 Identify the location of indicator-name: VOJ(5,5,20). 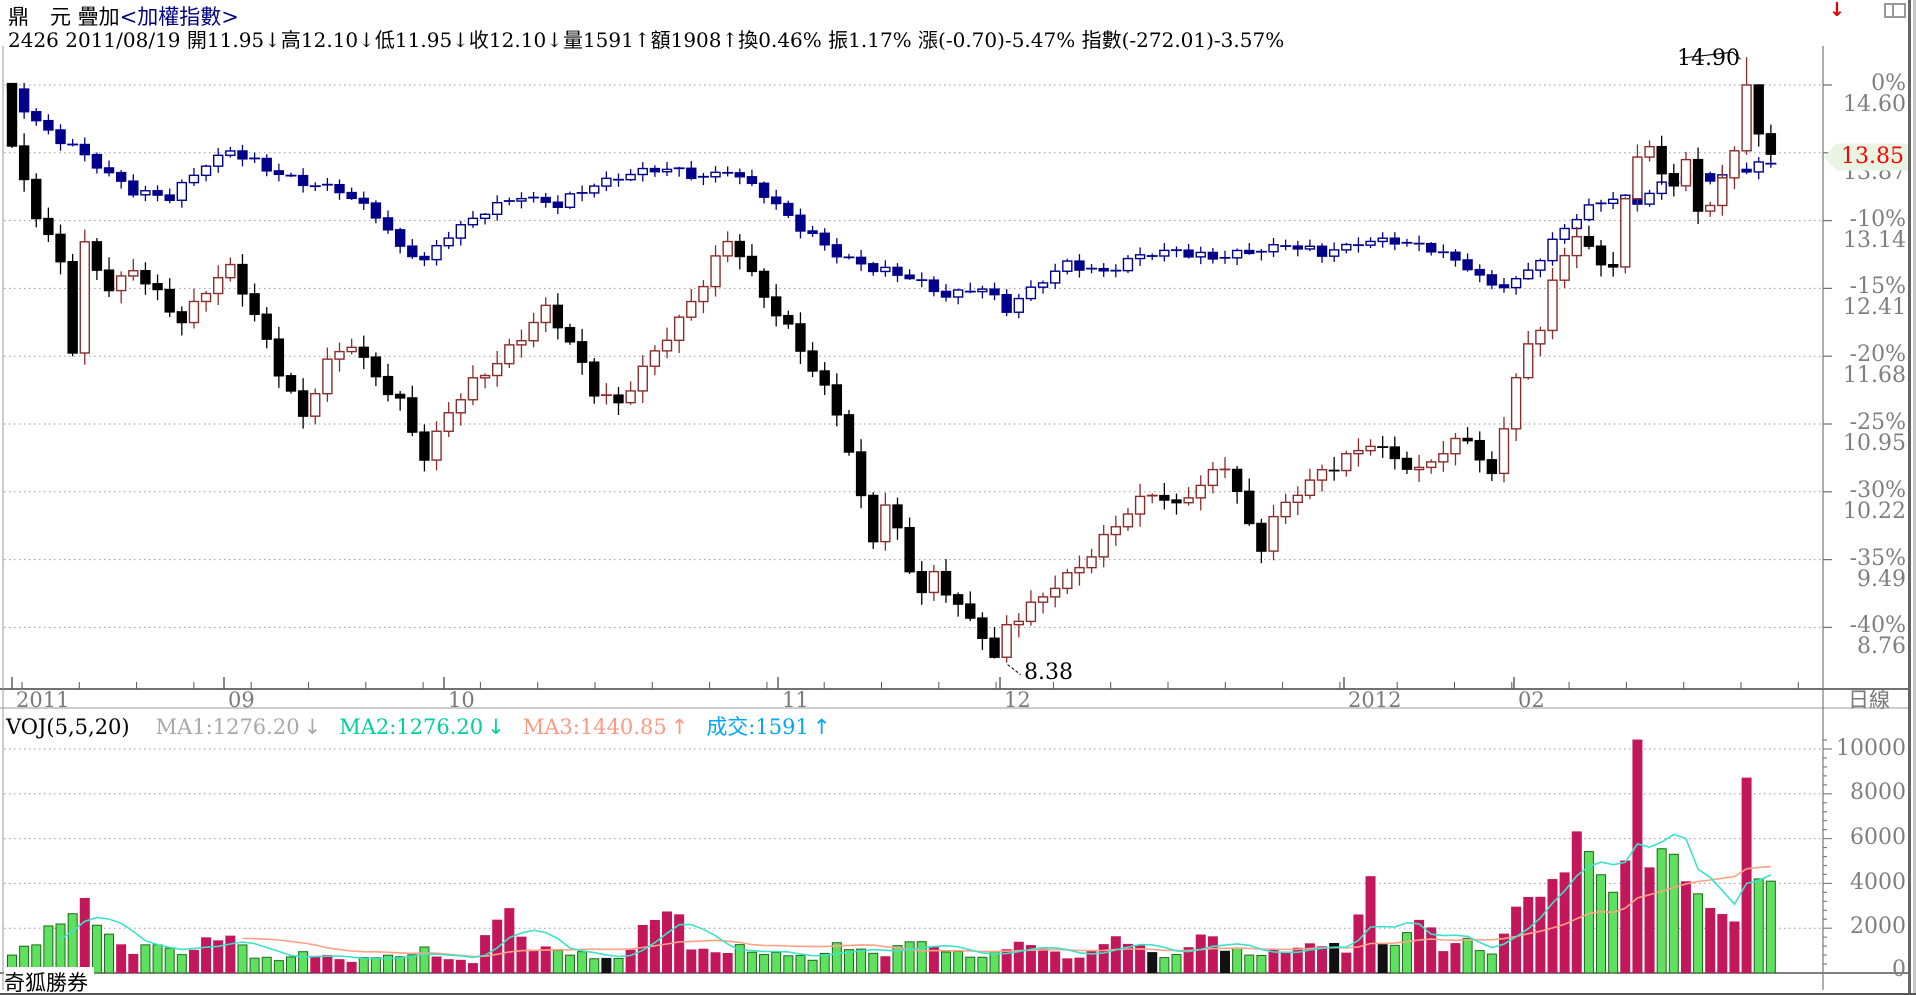
(68, 727).